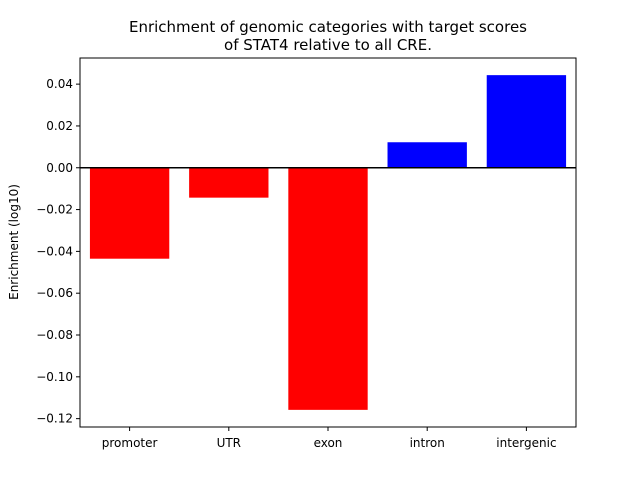  I want to click on bar-intergenic, so click(526, 121).